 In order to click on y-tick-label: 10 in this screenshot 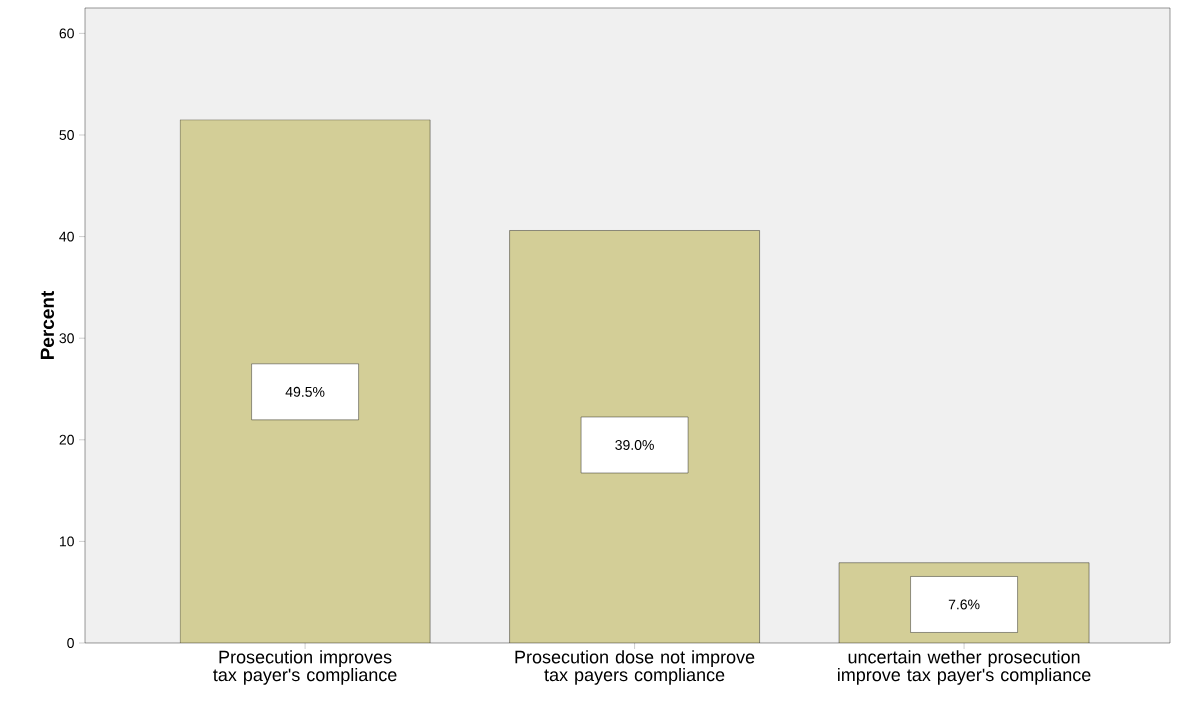, I will do `click(66, 541)`.